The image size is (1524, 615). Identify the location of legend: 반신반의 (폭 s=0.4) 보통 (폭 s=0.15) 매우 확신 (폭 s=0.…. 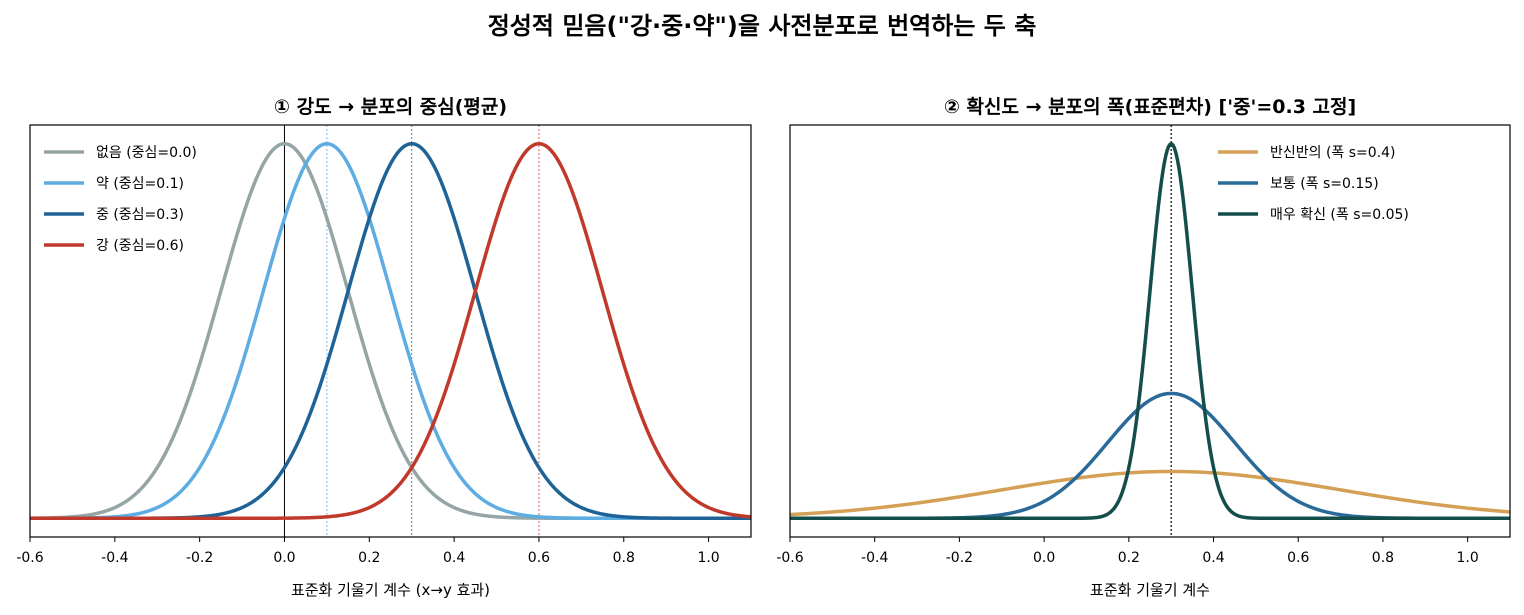
(1313, 184).